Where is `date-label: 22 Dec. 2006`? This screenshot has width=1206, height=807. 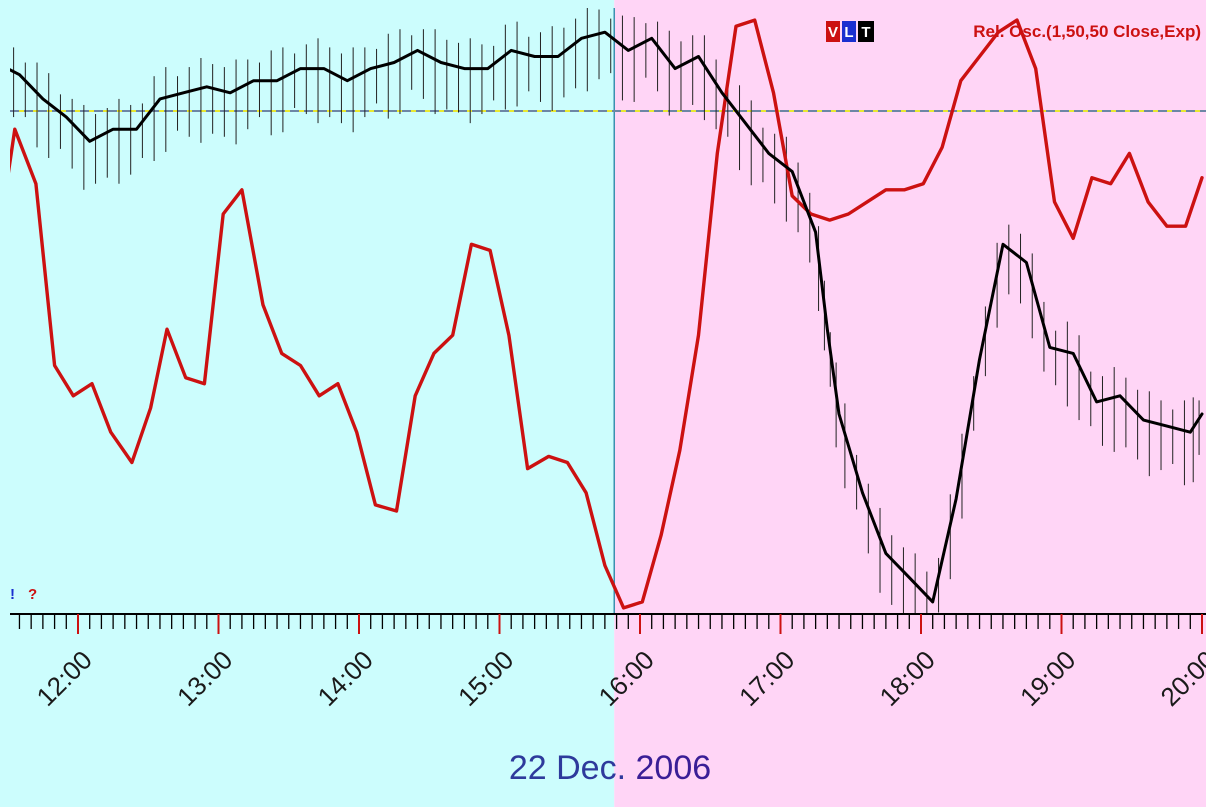 date-label: 22 Dec. 2006 is located at coordinates (610, 768).